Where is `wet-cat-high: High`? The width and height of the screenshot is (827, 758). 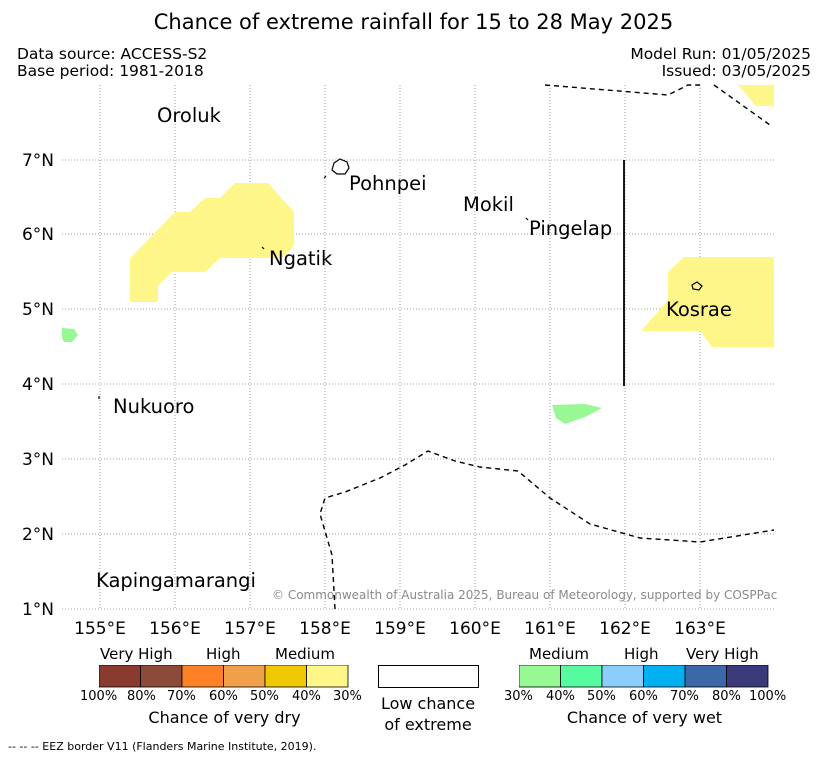 wet-cat-high: High is located at coordinates (641, 654).